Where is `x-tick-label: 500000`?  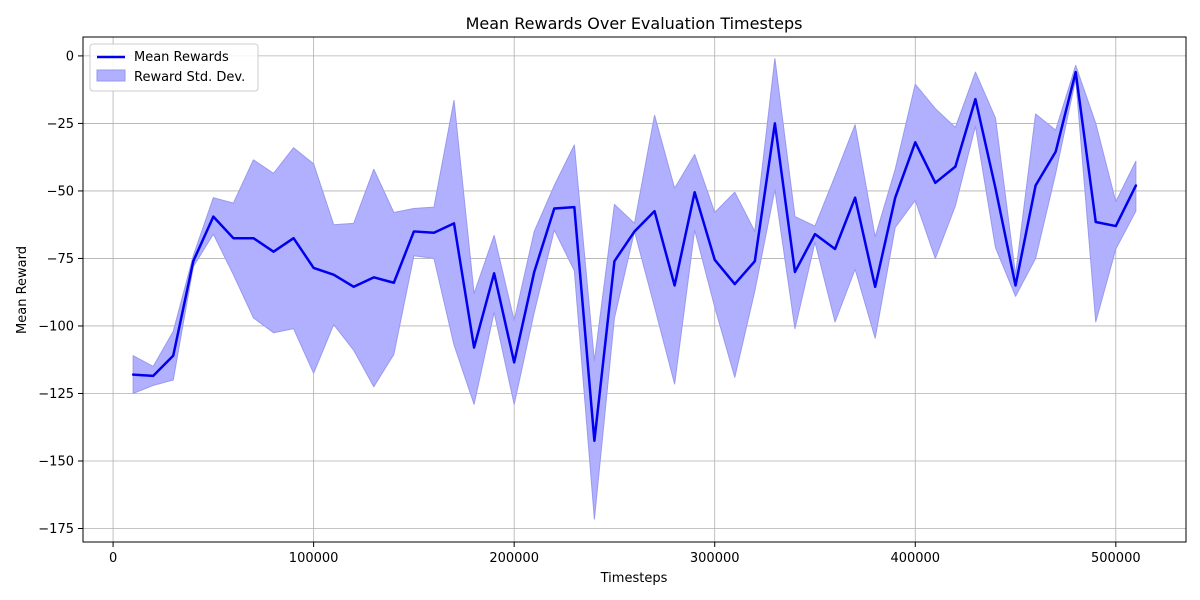 x-tick-label: 500000 is located at coordinates (1116, 558).